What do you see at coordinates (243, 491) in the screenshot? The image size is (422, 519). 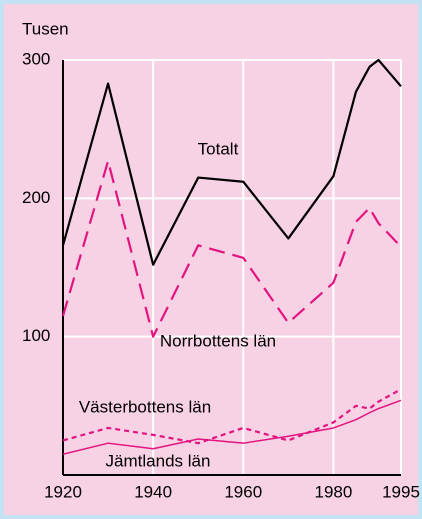 I see `x-tick-label: 1960` at bounding box center [243, 491].